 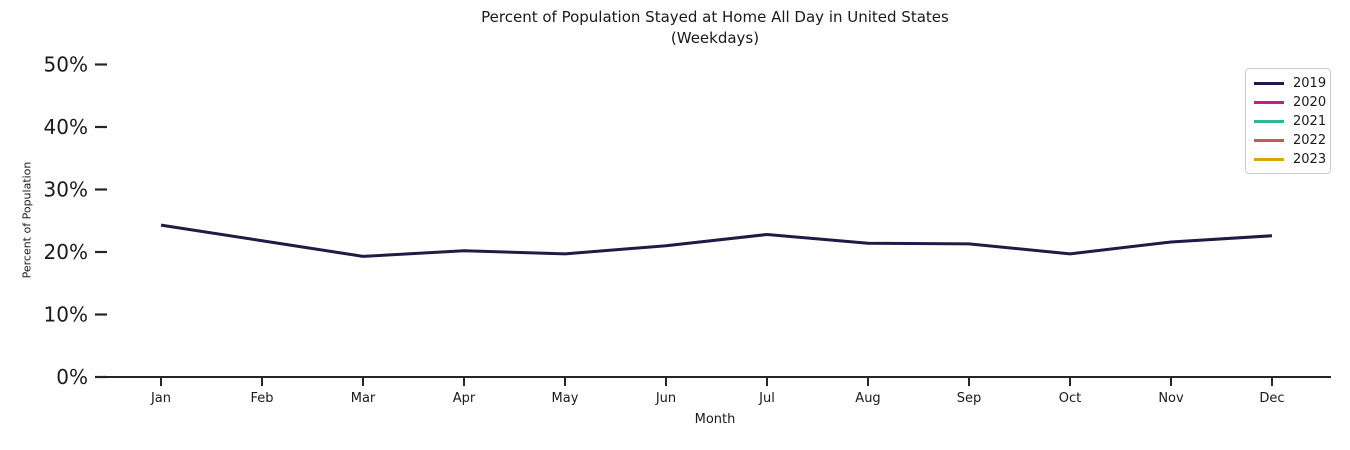 What do you see at coordinates (1171, 398) in the screenshot?
I see `x-tick-label: Nov` at bounding box center [1171, 398].